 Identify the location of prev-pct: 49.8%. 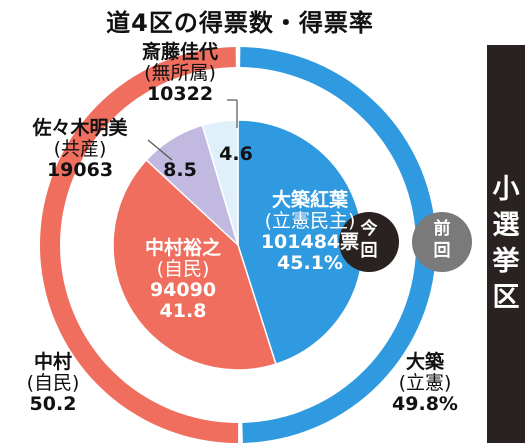
(425, 404).